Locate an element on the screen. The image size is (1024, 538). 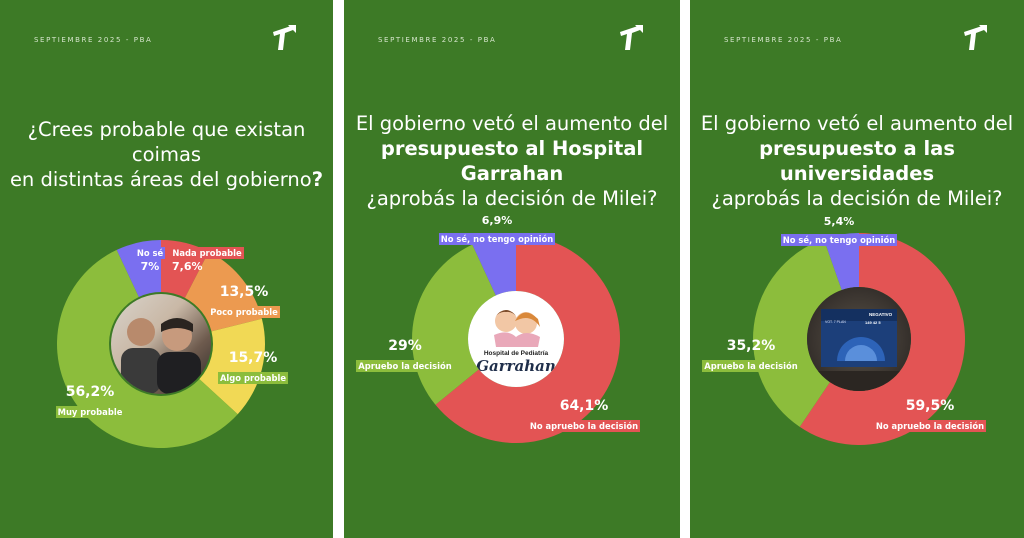
slice-value: 35,2% is located at coordinates (751, 346).